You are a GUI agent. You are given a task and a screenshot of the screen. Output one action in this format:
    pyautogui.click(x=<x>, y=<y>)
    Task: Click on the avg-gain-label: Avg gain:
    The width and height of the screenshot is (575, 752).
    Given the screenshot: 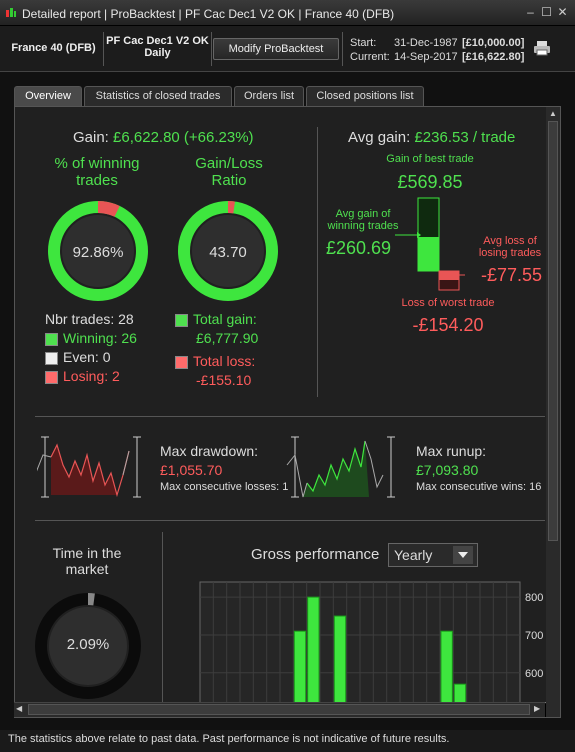 What is the action you would take?
    pyautogui.click(x=379, y=137)
    